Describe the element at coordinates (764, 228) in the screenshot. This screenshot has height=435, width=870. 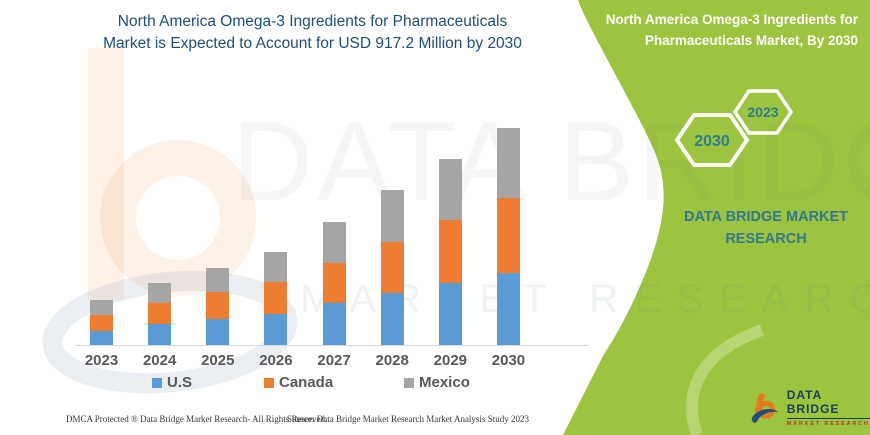
I see `brand-text: DATA BRIDGE MARKET RESEARCH` at that location.